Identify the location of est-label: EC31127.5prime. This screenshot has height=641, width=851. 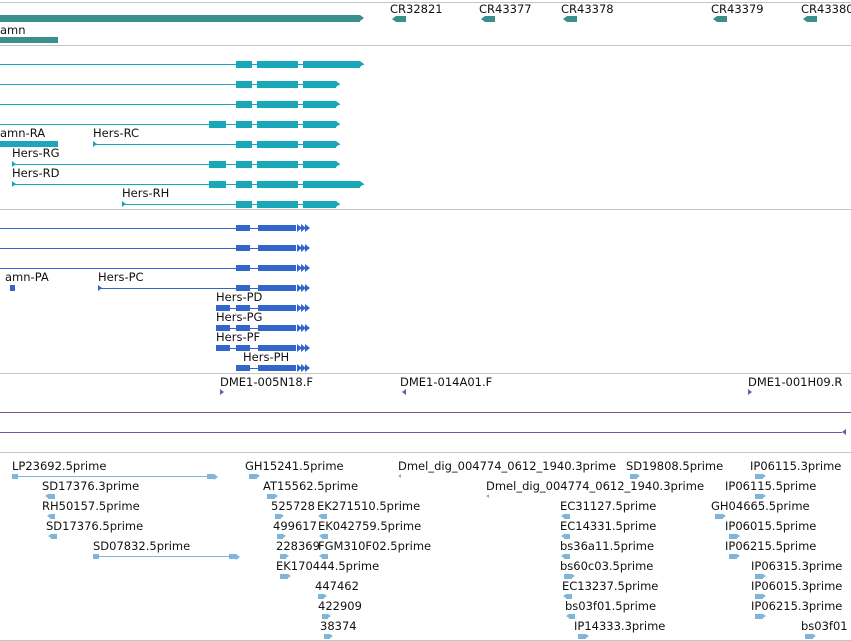
(608, 506).